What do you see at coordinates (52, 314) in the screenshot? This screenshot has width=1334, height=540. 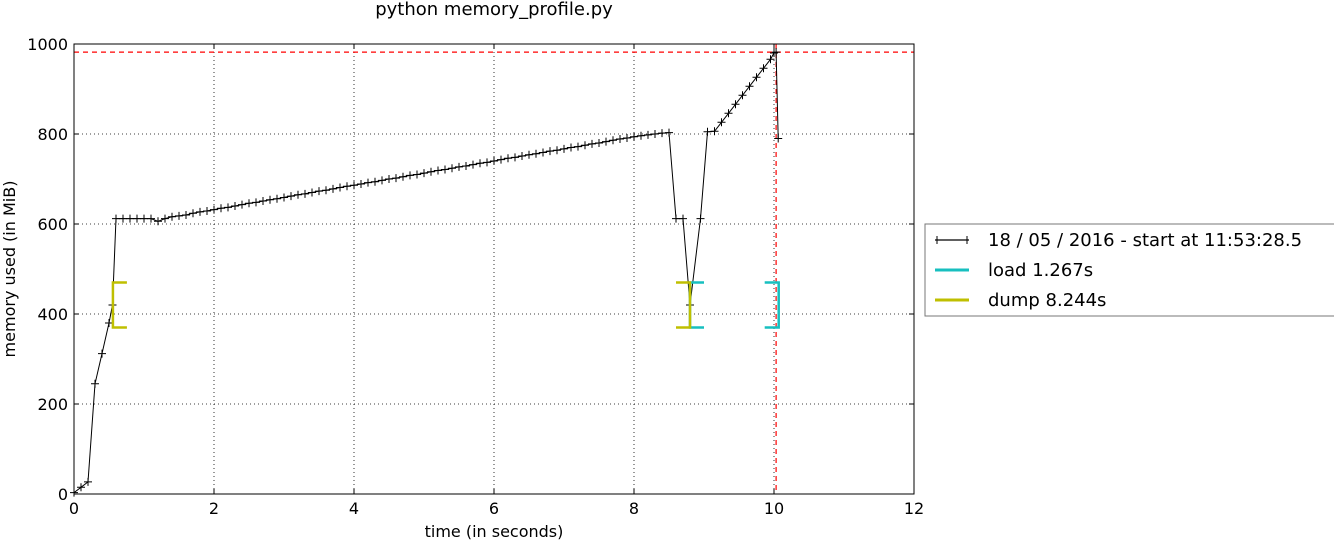 I see `y-tick-label: 400` at bounding box center [52, 314].